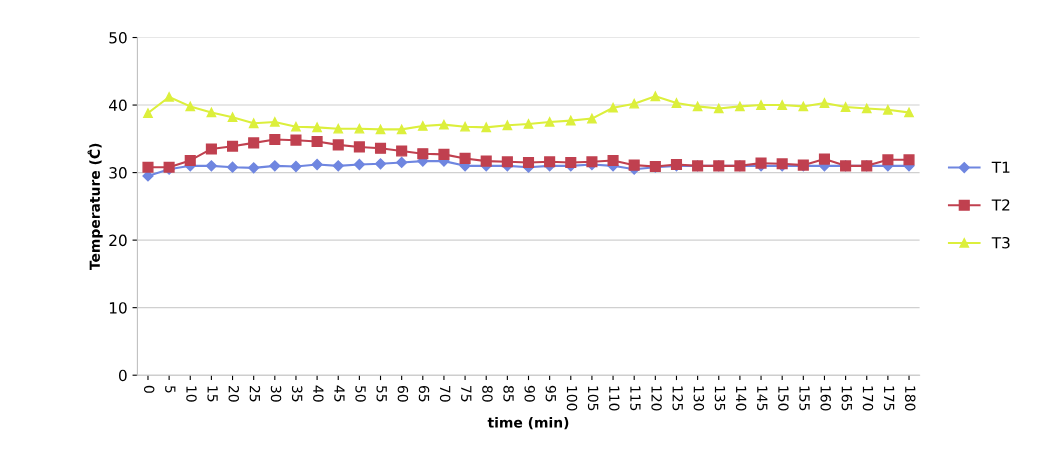 The image size is (1057, 469). Describe the element at coordinates (170, 389) in the screenshot. I see `x-tick-label: 5` at that location.